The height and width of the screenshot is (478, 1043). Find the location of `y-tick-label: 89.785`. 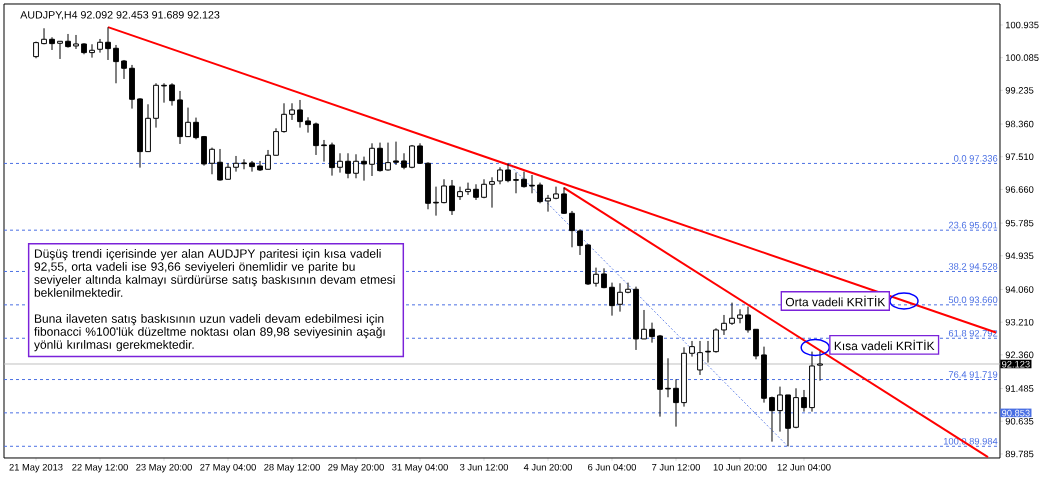

y-tick-label: 89.785 is located at coordinates (1019, 454).